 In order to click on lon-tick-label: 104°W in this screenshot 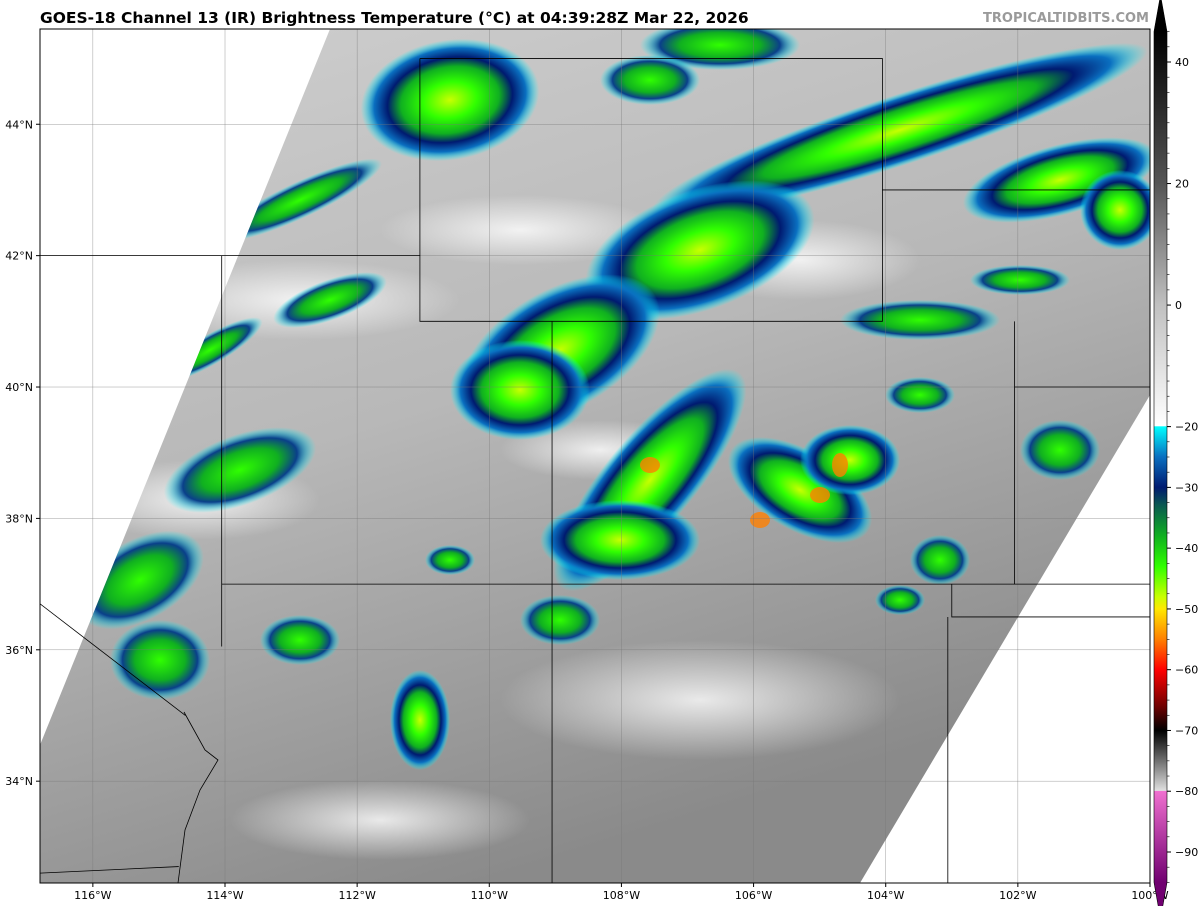, I will do `click(885, 895)`.